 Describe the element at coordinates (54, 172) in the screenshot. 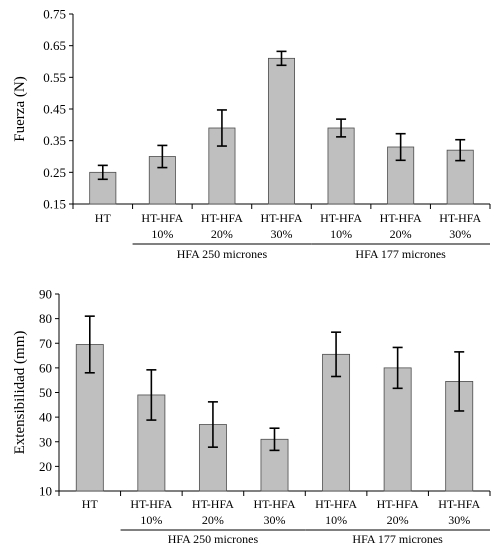

I see `y-tick-label: 0.25` at that location.